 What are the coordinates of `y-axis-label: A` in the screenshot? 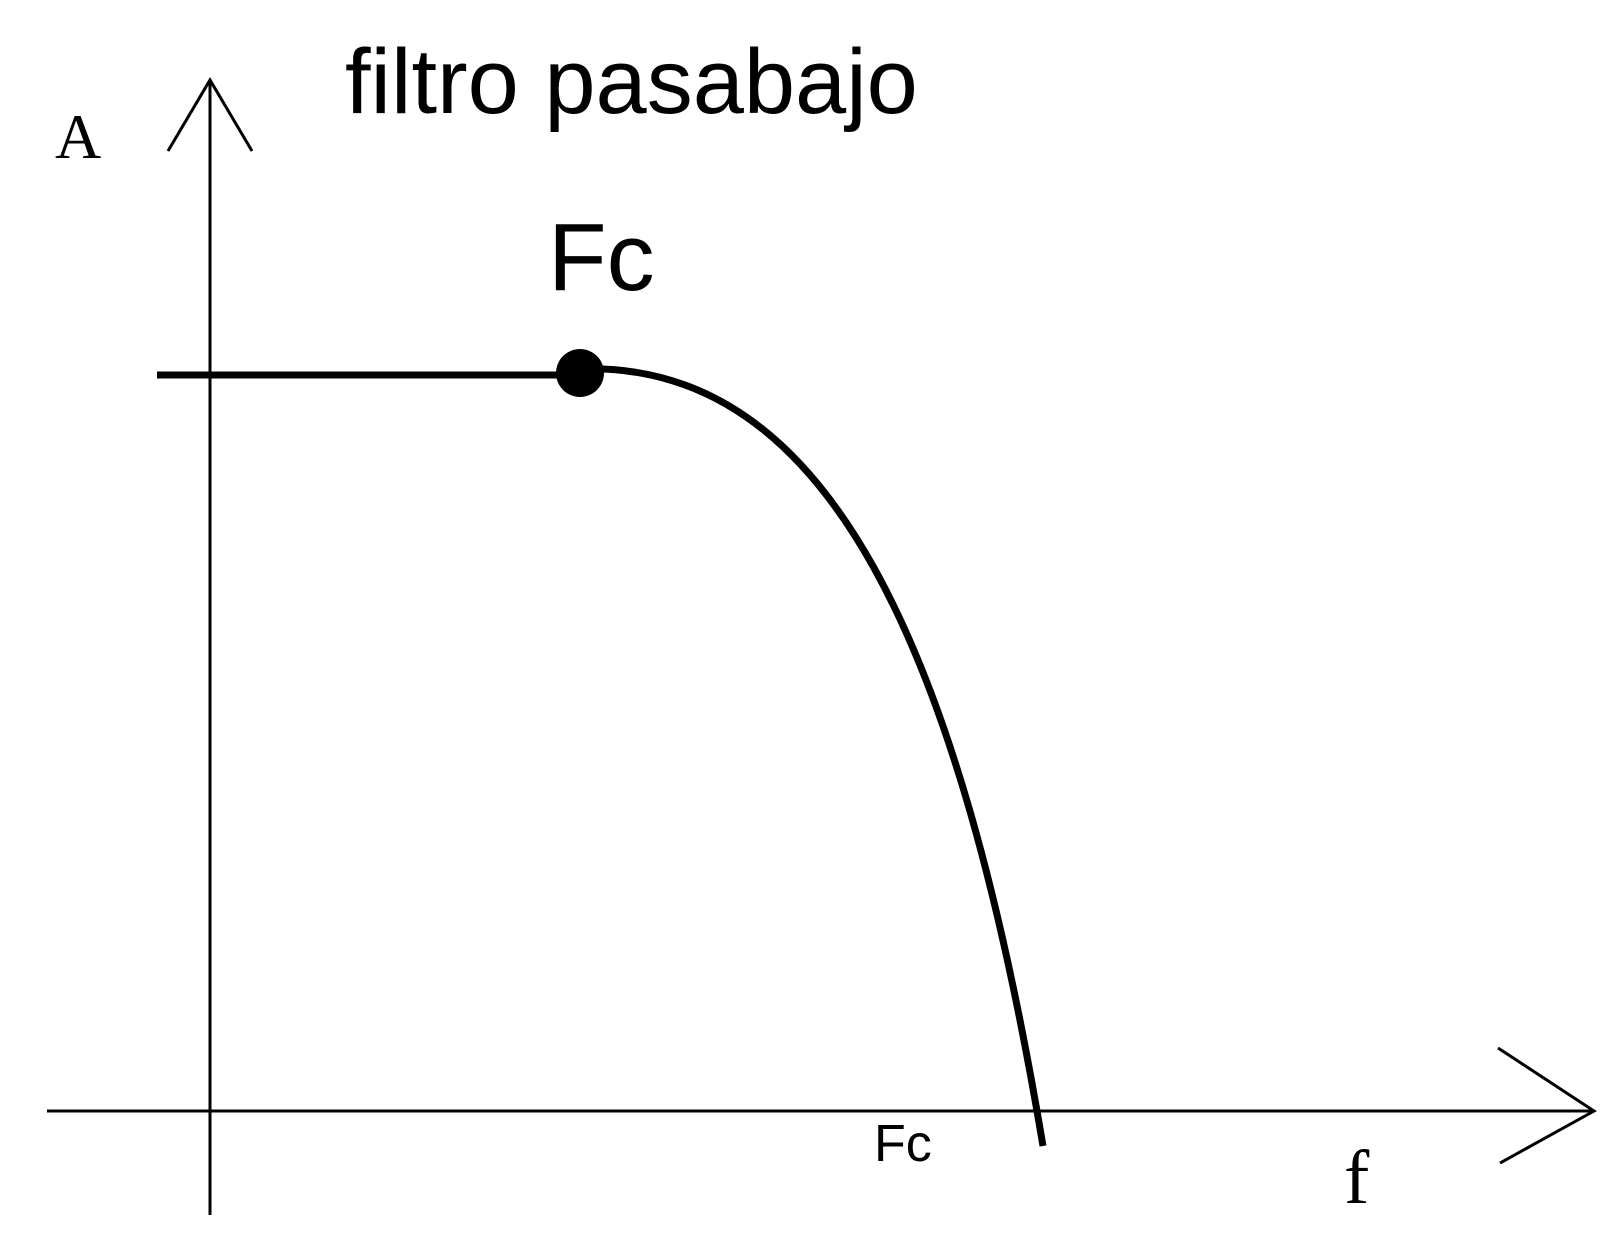 It's located at (78, 136).